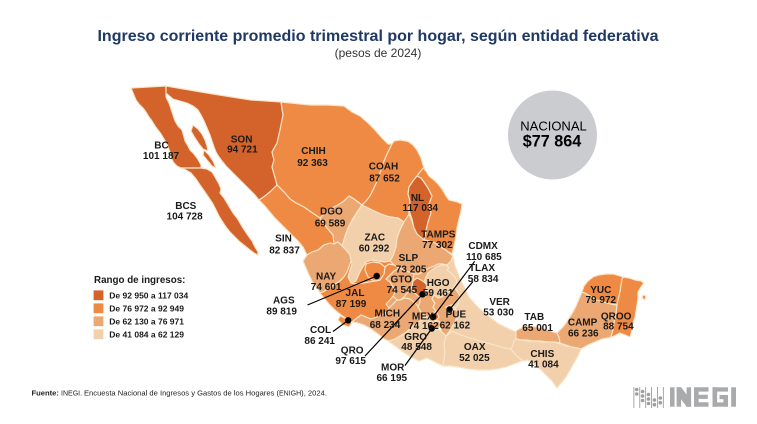 Image resolution: width=757 pixels, height=424 pixels. What do you see at coordinates (583, 323) in the screenshot?
I see `svg-text: CAMP` at bounding box center [583, 323].